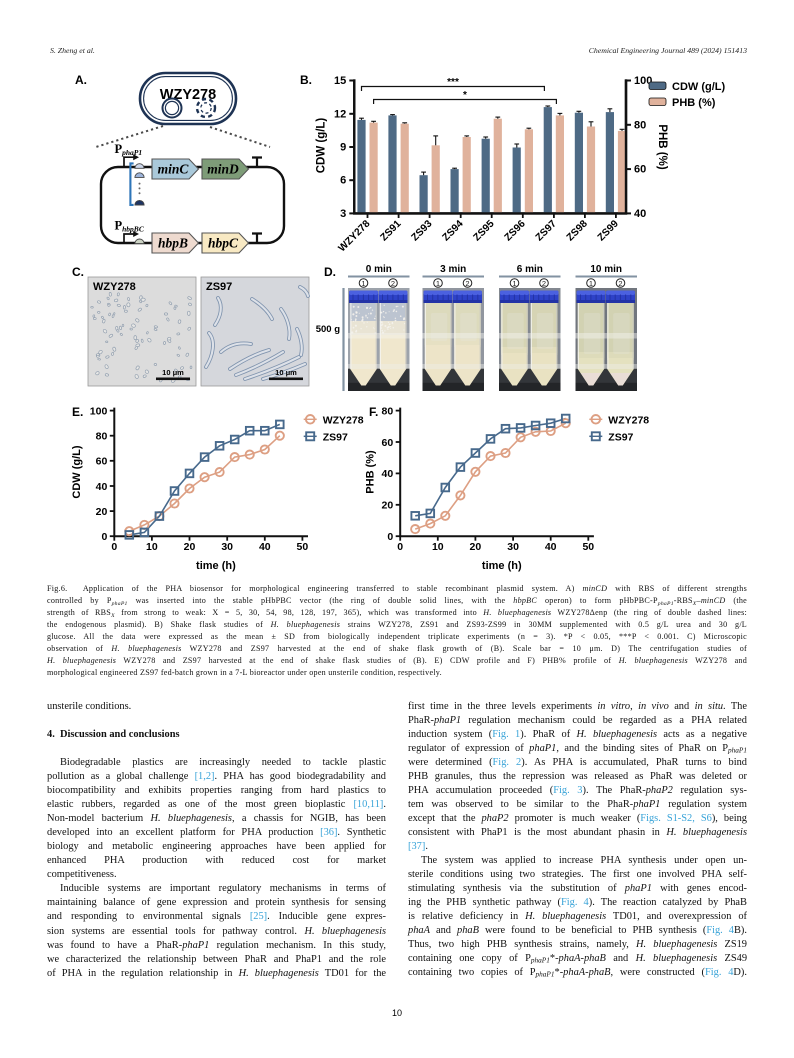 Image resolution: width=794 pixels, height=1058 pixels. What do you see at coordinates (343, 148) in the screenshot?
I see `svg-text: 9` at bounding box center [343, 148].